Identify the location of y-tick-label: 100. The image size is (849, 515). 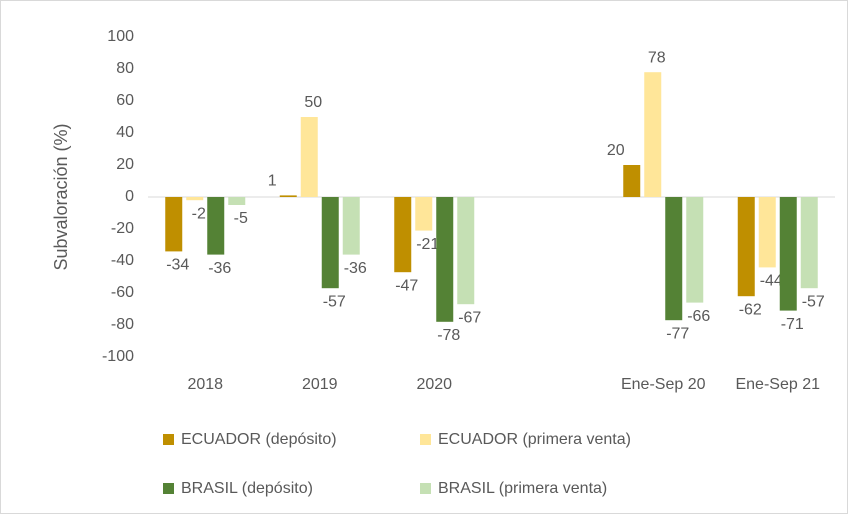
(120, 36).